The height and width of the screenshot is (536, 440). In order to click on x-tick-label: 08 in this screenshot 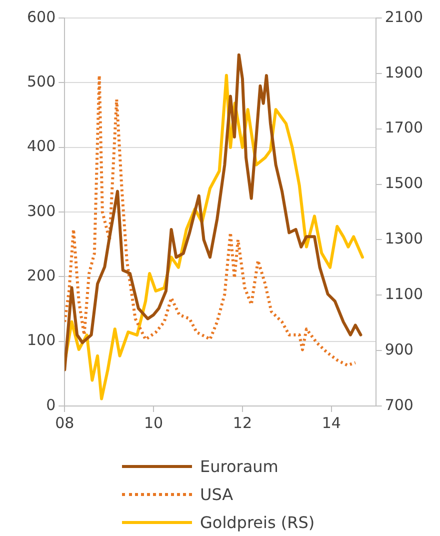, I will do `click(64, 423)`.